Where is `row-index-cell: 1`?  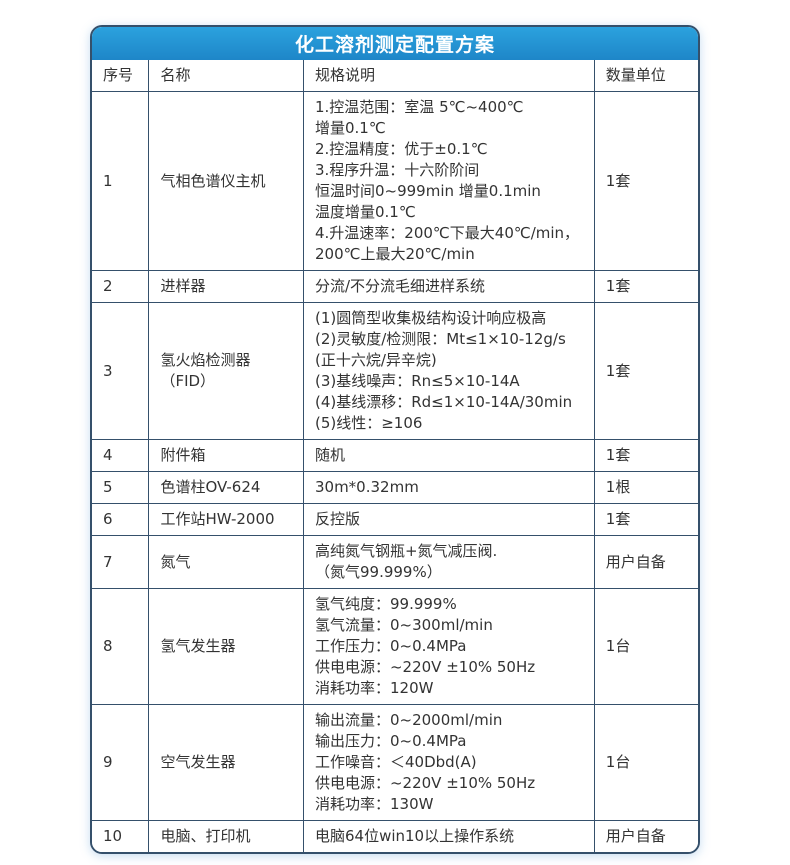
row-index-cell: 1 is located at coordinates (121, 181).